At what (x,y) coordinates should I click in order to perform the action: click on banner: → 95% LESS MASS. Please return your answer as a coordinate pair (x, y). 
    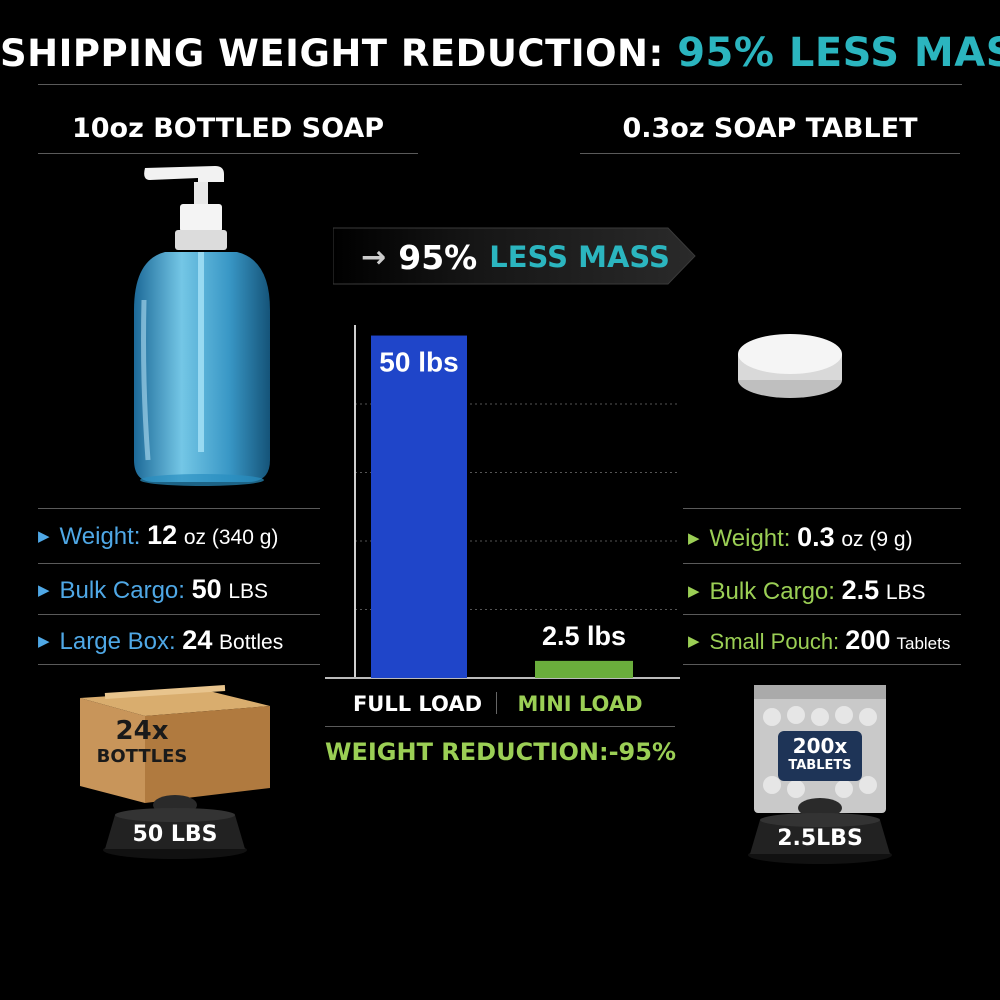
    Looking at the image, I should click on (515, 257).